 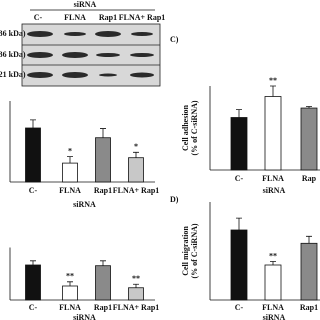 What do you see at coordinates (75, 17) in the screenshot?
I see `lane-label: FLNA` at bounding box center [75, 17].